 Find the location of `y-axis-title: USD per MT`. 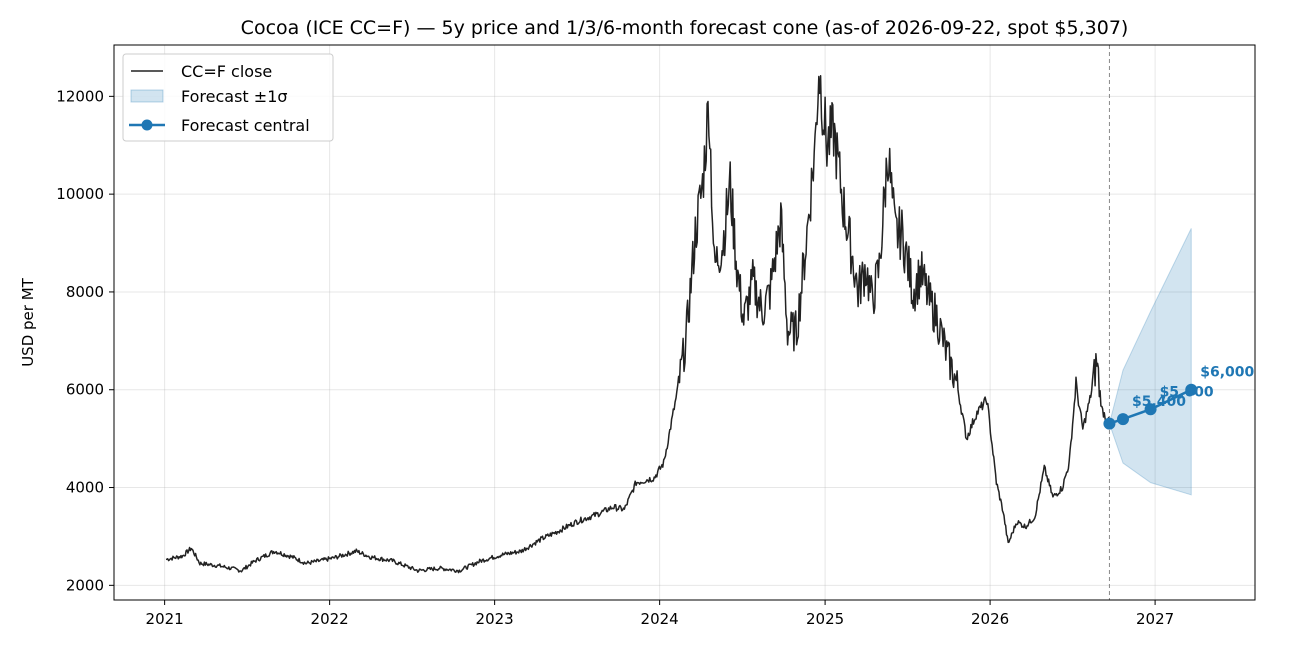

y-axis-title: USD per MT is located at coordinates (28, 321).